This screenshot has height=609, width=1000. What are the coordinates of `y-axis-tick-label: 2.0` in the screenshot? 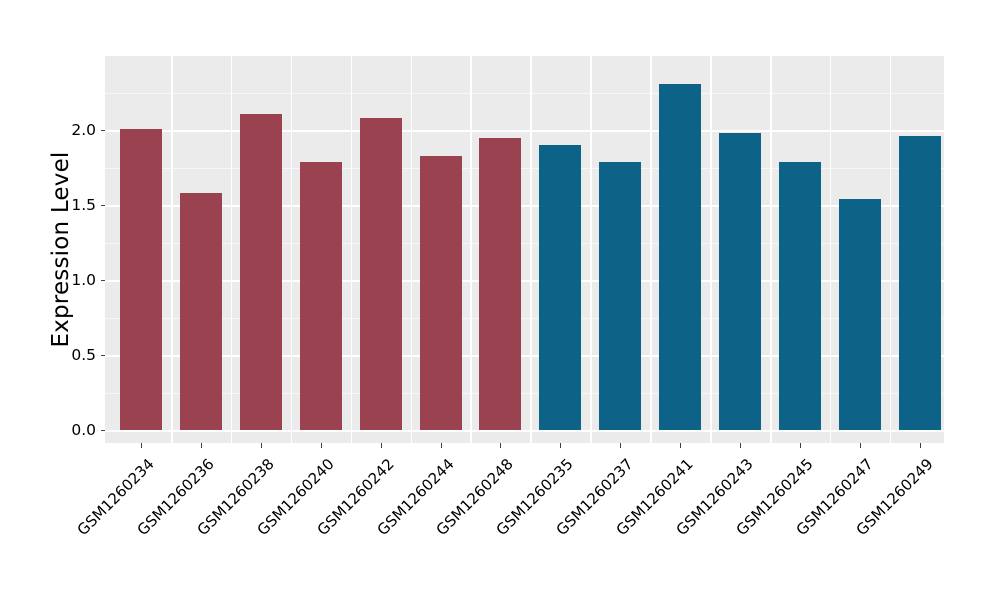 It's located at (83, 130).